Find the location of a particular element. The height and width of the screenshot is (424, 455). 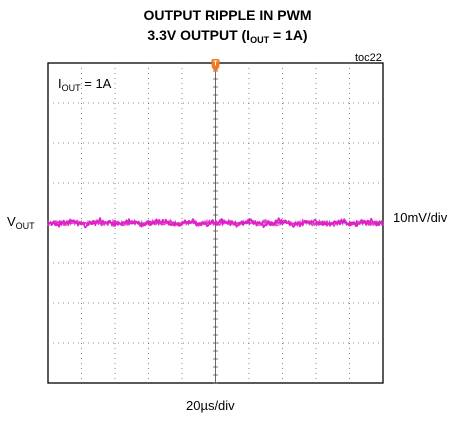

load-annotation: IOUT = 1A is located at coordinates (85, 84).